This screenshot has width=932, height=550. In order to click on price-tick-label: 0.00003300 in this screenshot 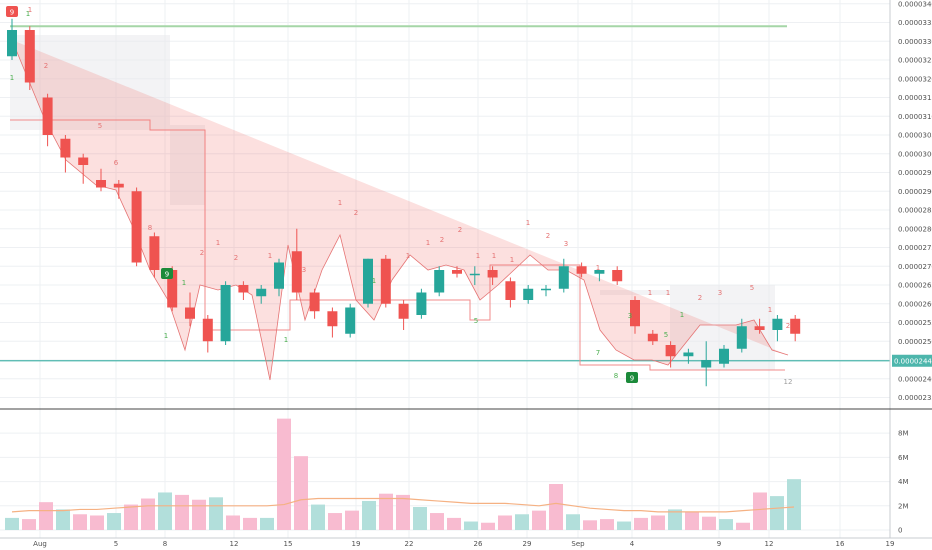, I will do `click(915, 42)`.